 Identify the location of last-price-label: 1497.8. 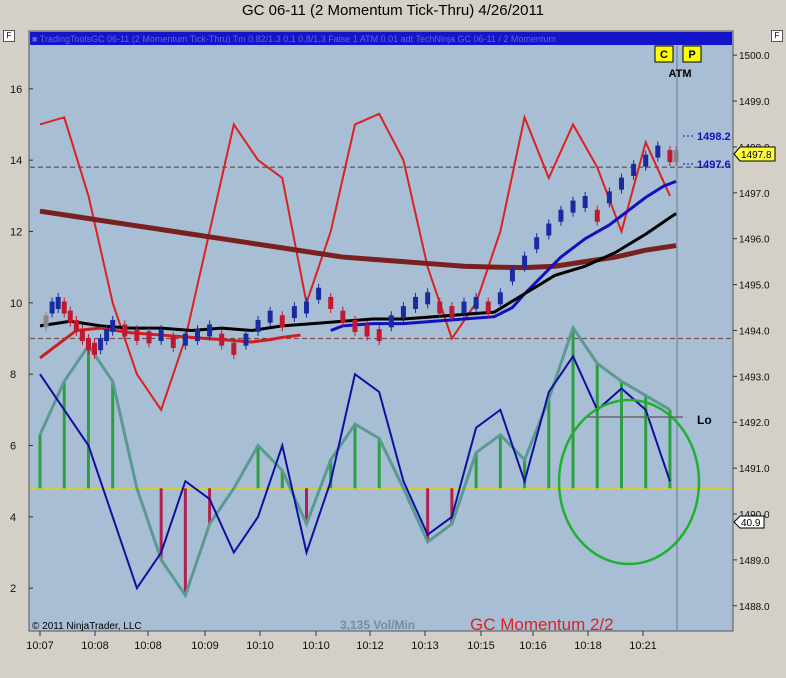
(756, 155).